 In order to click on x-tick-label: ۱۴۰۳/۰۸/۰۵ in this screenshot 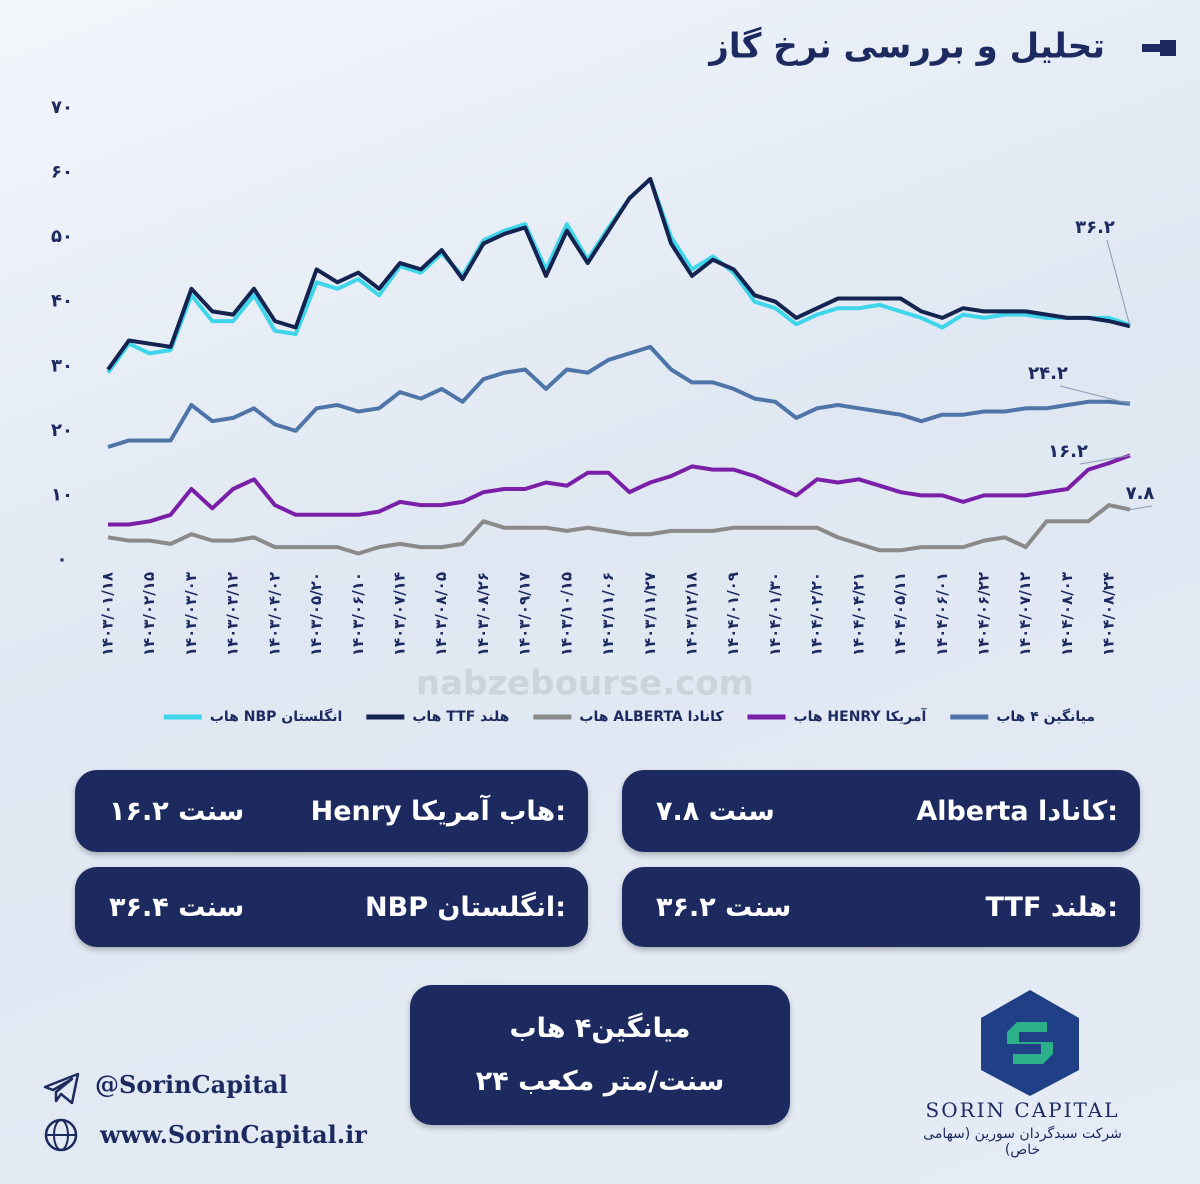, I will do `click(441, 614)`.